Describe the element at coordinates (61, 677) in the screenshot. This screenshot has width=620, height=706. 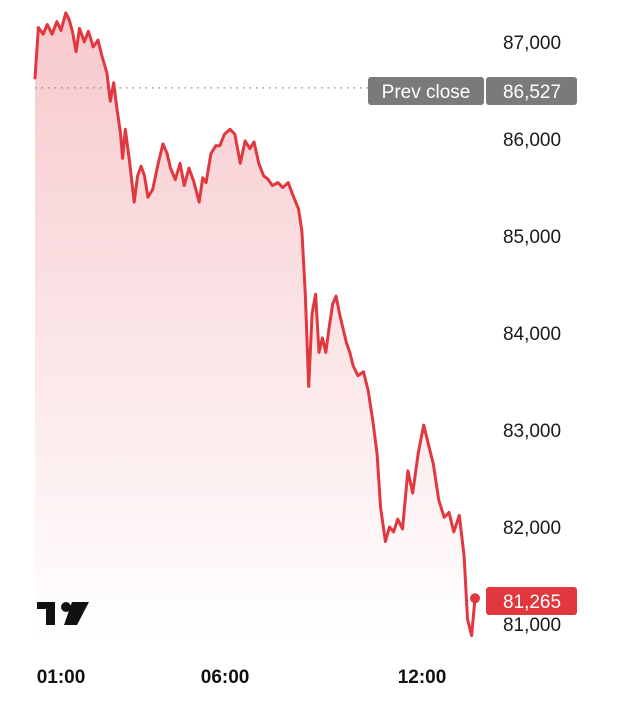
I see `x-tick-label: 01:00` at that location.